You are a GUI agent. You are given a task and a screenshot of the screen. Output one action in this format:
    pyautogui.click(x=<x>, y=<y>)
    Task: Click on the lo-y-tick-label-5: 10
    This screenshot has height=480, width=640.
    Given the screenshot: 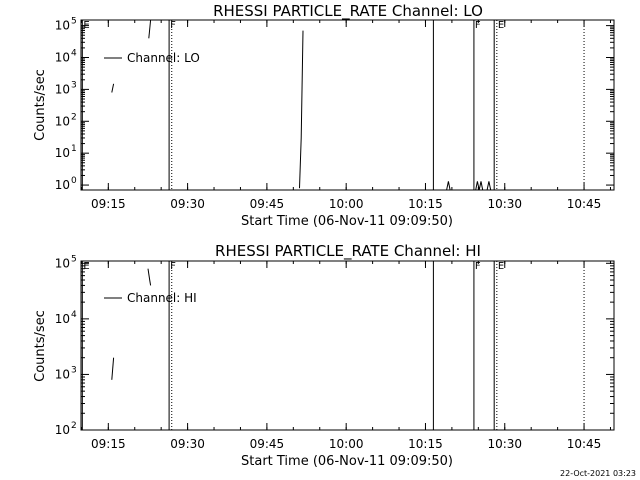 What is the action you would take?
    pyautogui.click(x=62, y=26)
    